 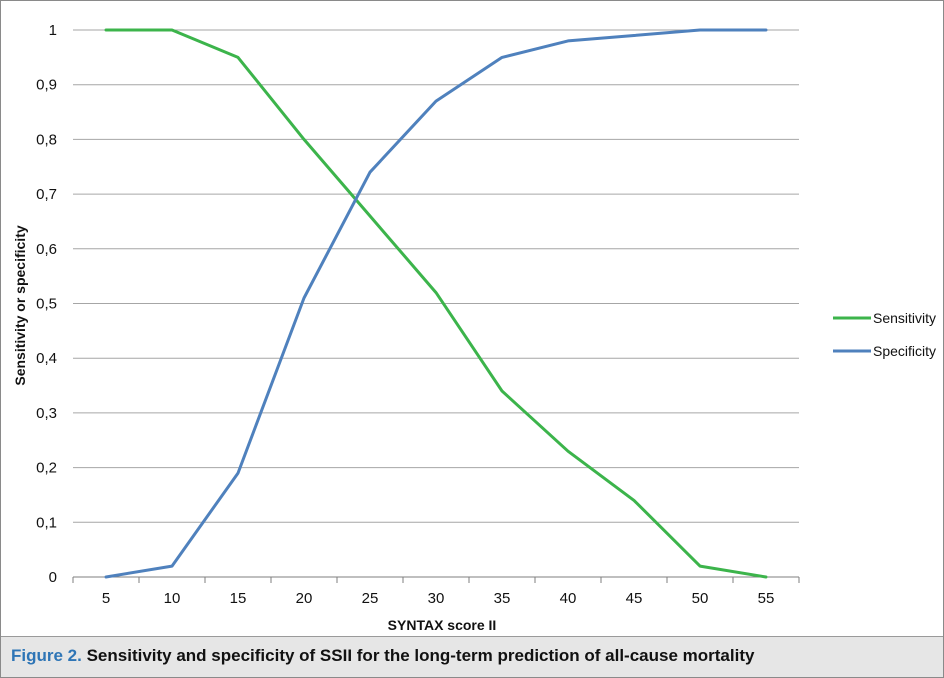 What do you see at coordinates (370, 598) in the screenshot?
I see `x-tick-label: 25` at bounding box center [370, 598].